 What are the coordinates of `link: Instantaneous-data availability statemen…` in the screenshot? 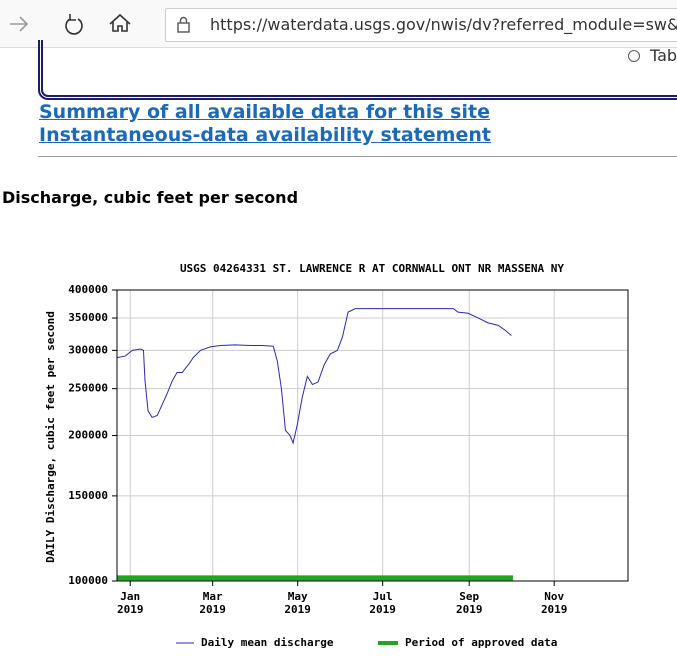 It's located at (265, 135).